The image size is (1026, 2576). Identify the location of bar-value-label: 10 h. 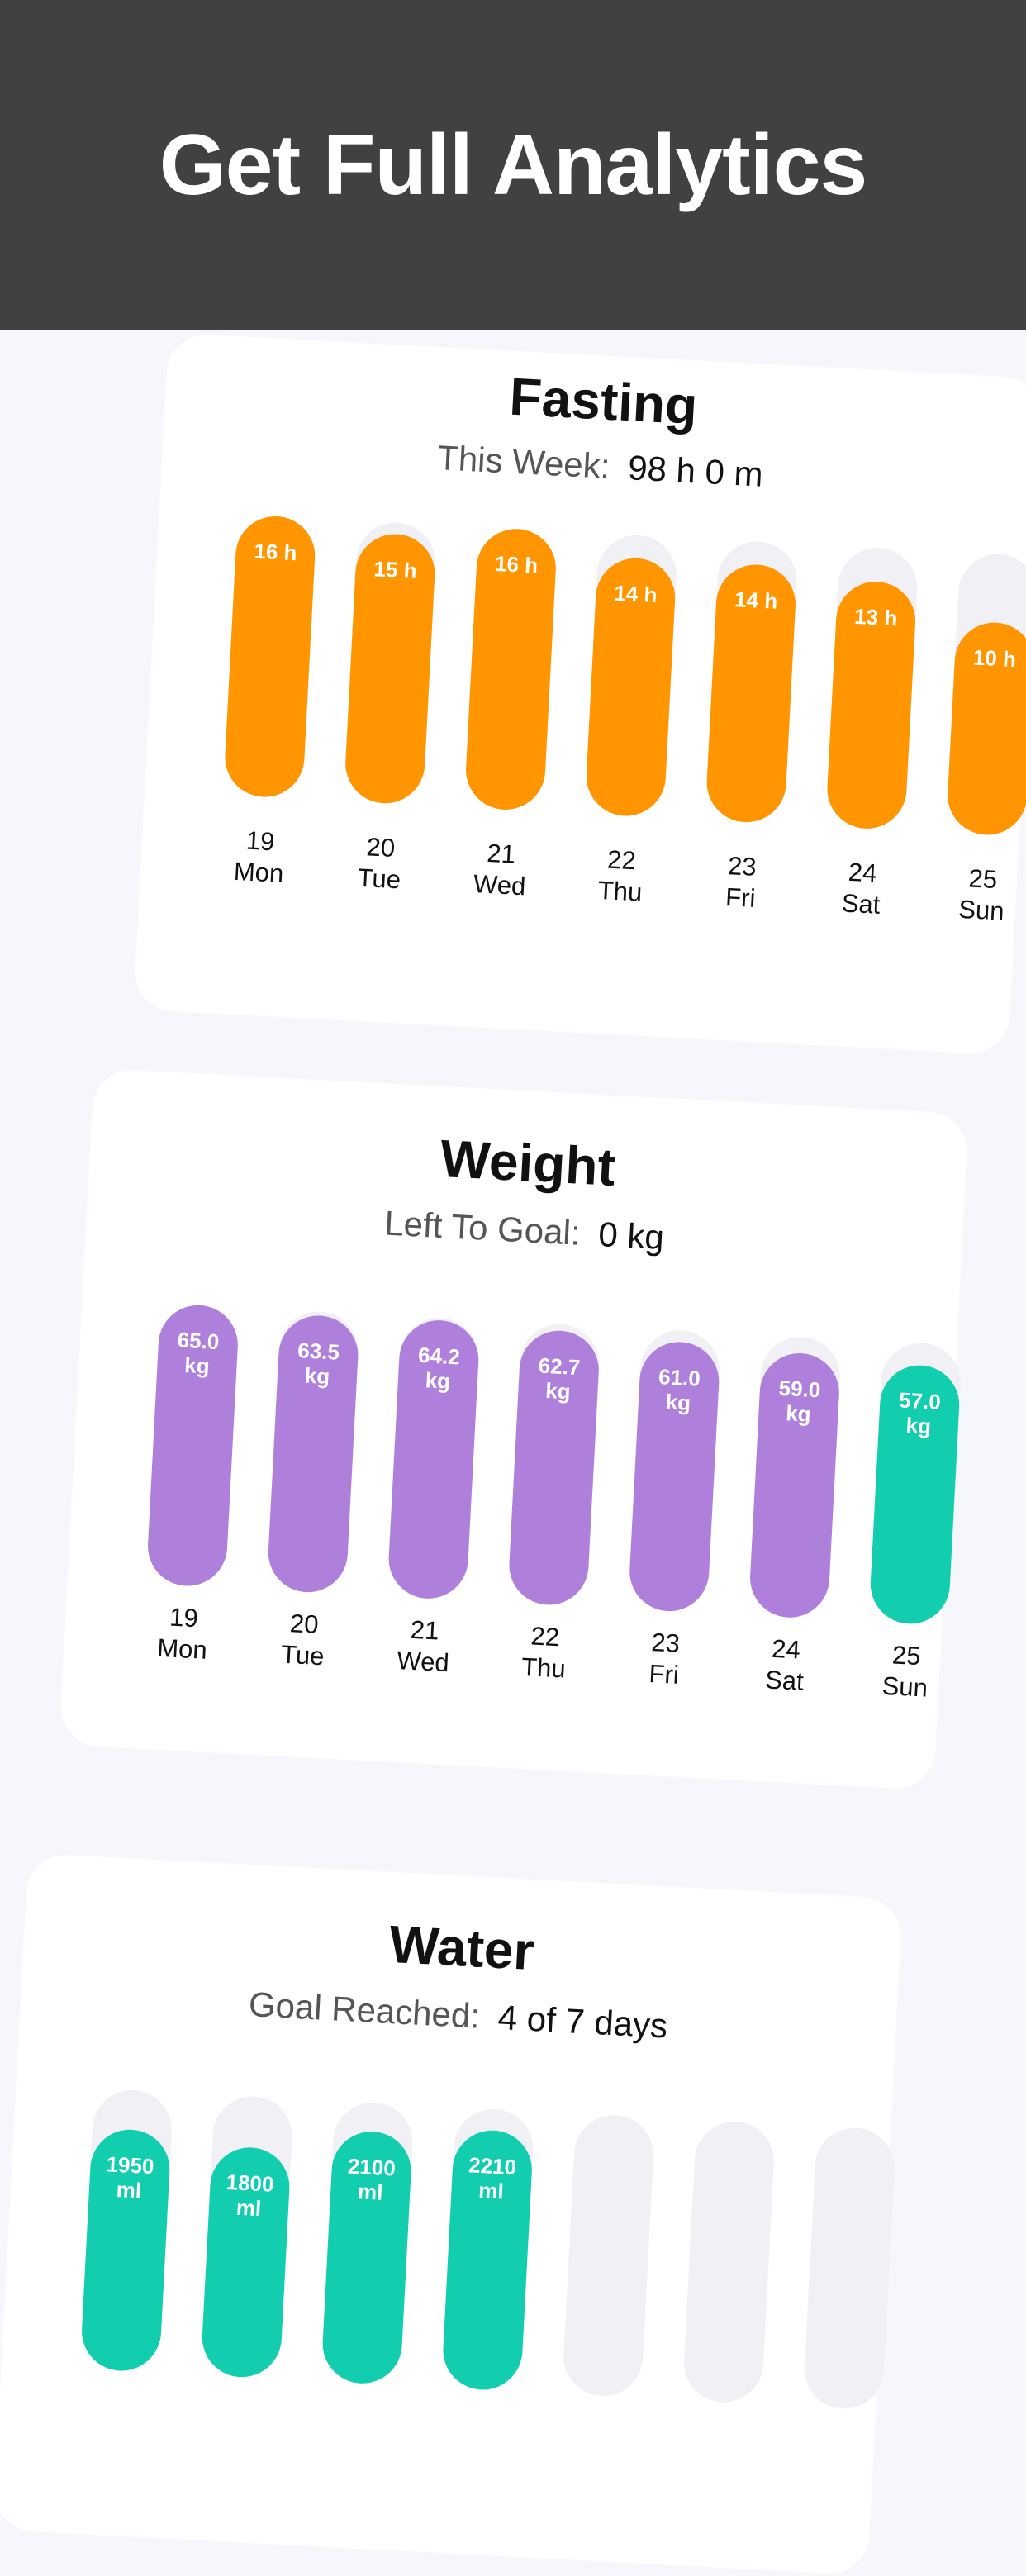
(995, 658).